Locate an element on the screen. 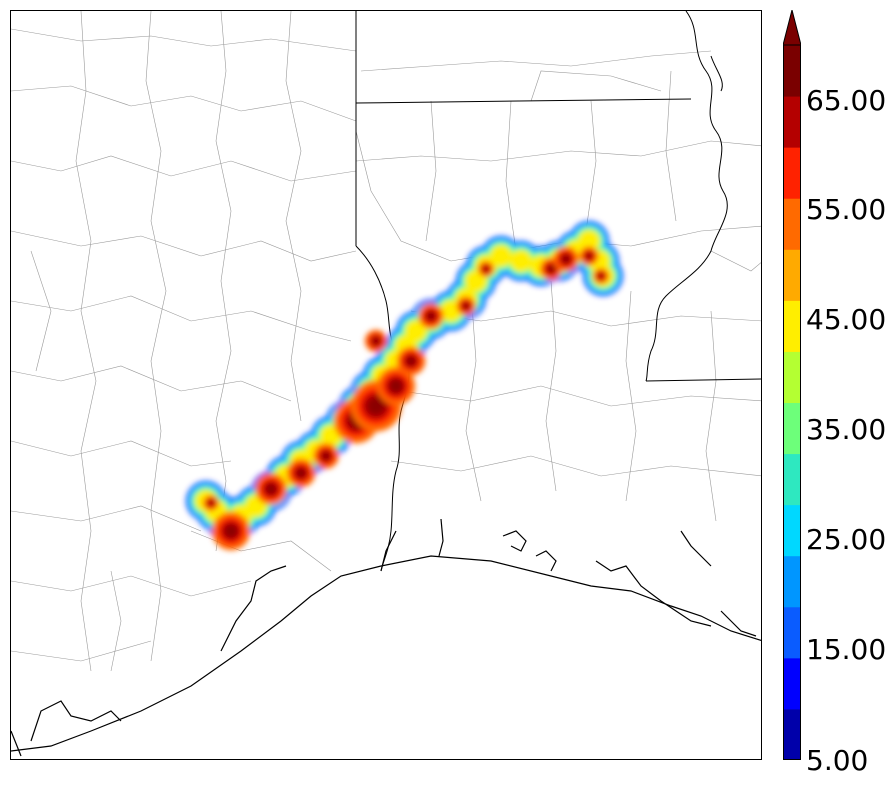 Image resolution: width=894 pixels, height=785 pixels. colorbar-extend-arrow is located at coordinates (792, 28).